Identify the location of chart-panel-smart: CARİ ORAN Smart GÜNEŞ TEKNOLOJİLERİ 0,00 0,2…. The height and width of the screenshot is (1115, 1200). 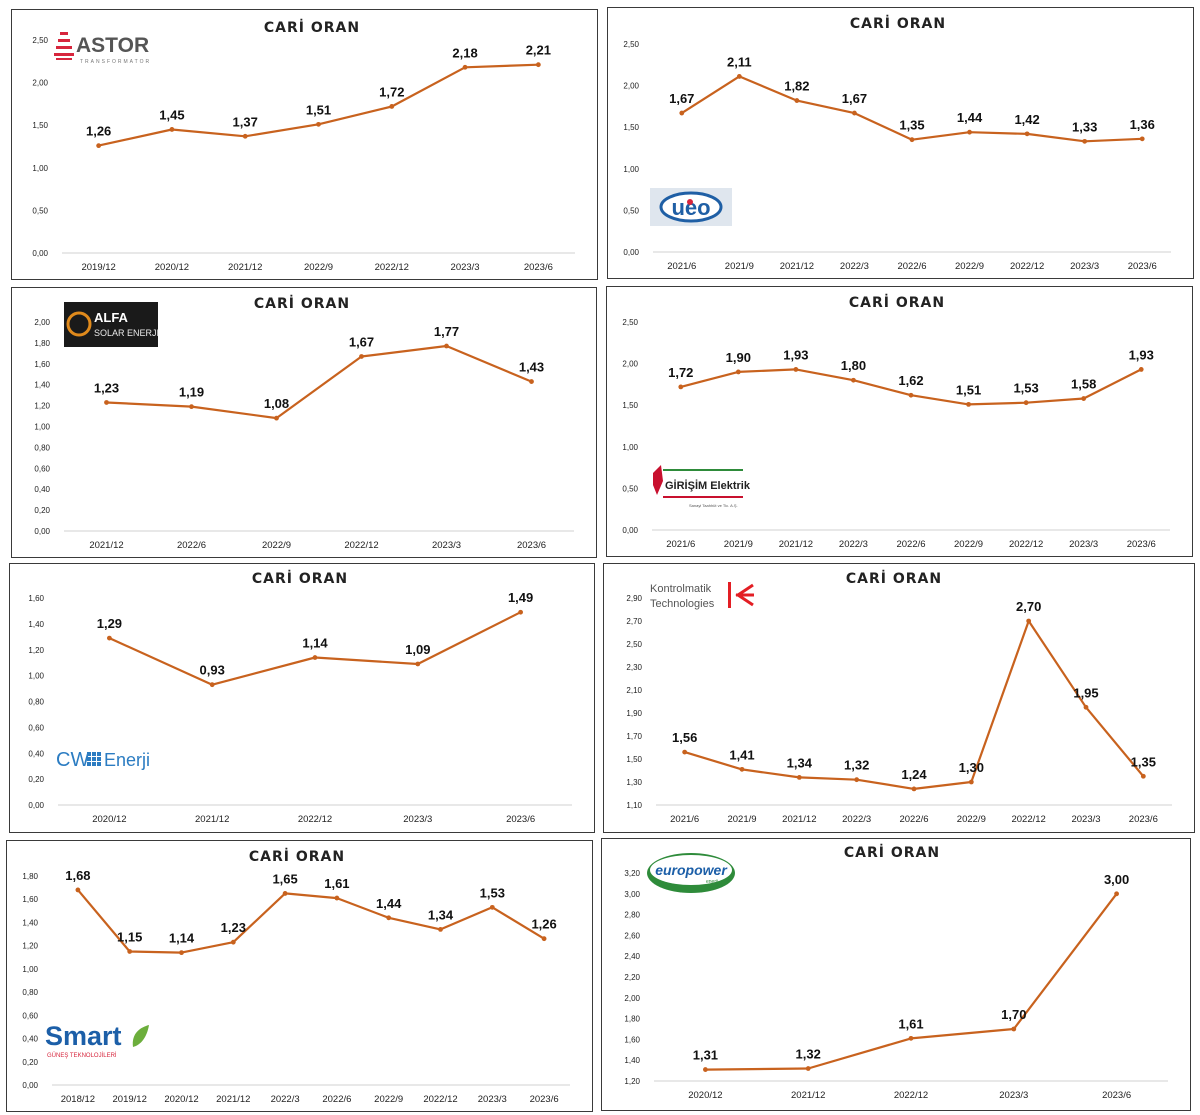
(299, 976).